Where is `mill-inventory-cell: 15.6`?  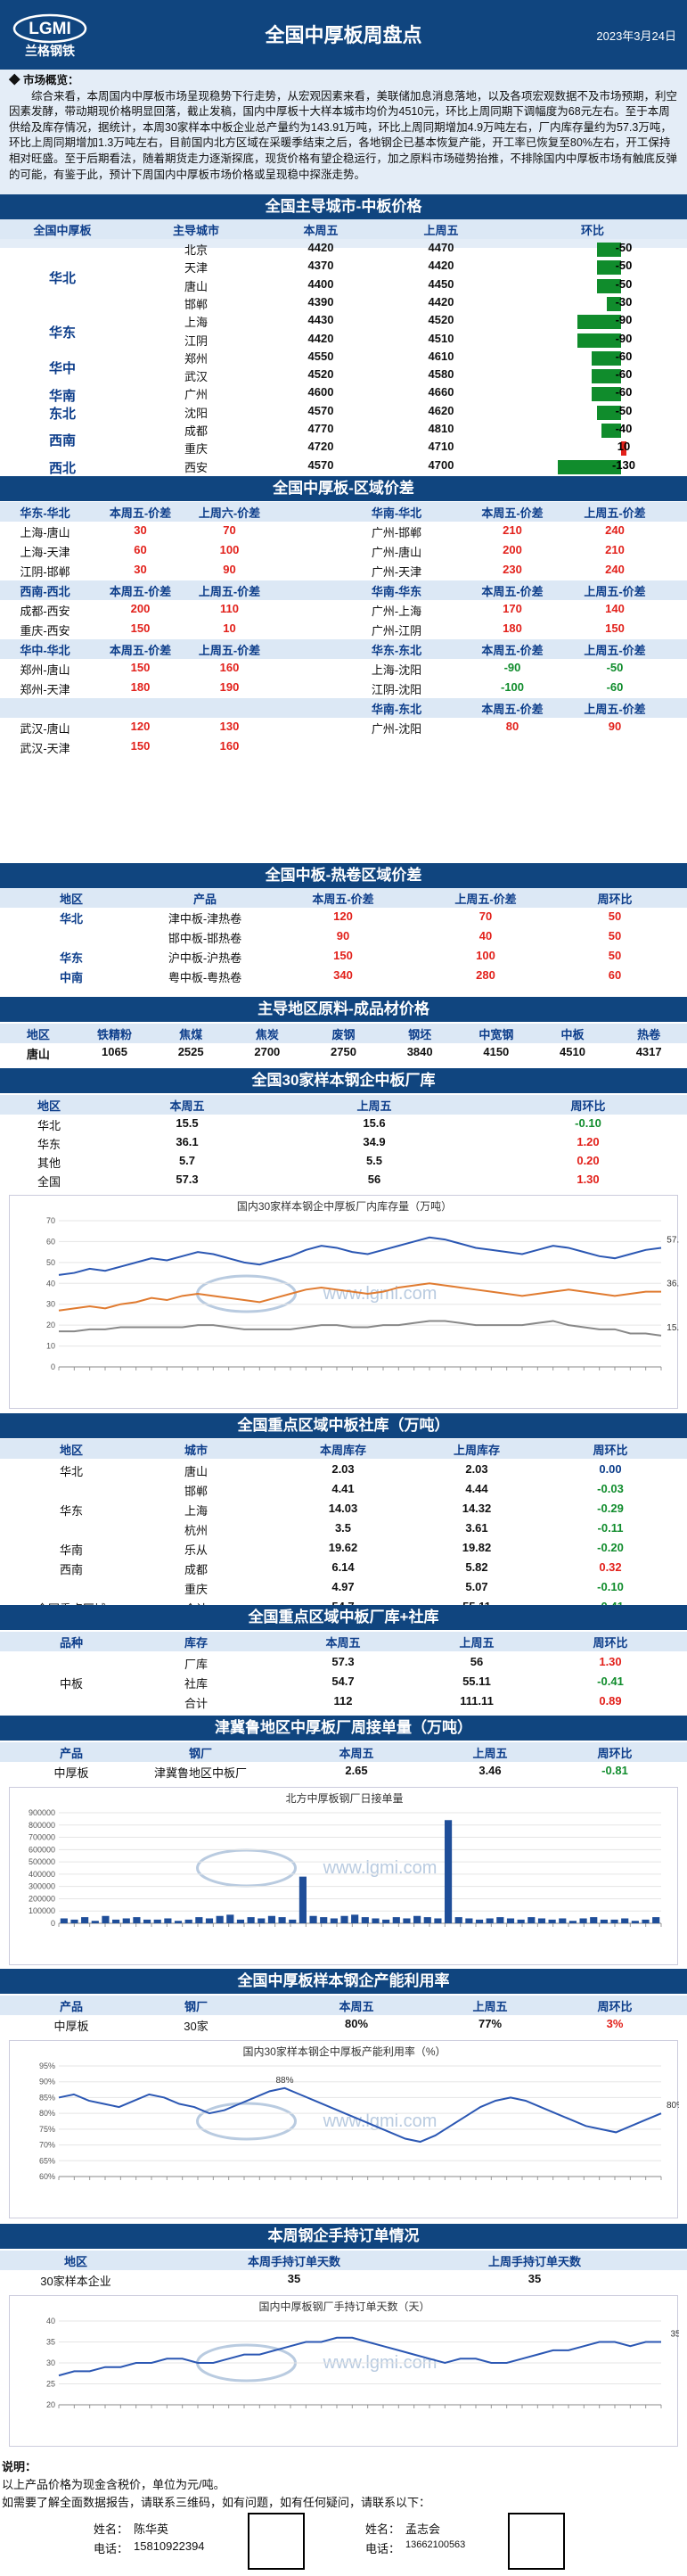
mill-inventory-cell: 15.6 is located at coordinates (375, 1123).